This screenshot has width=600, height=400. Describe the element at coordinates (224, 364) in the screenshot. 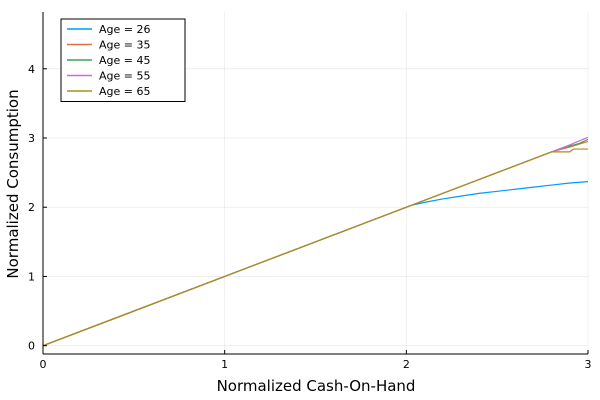

I see `x-tick-label-1: 1` at that location.